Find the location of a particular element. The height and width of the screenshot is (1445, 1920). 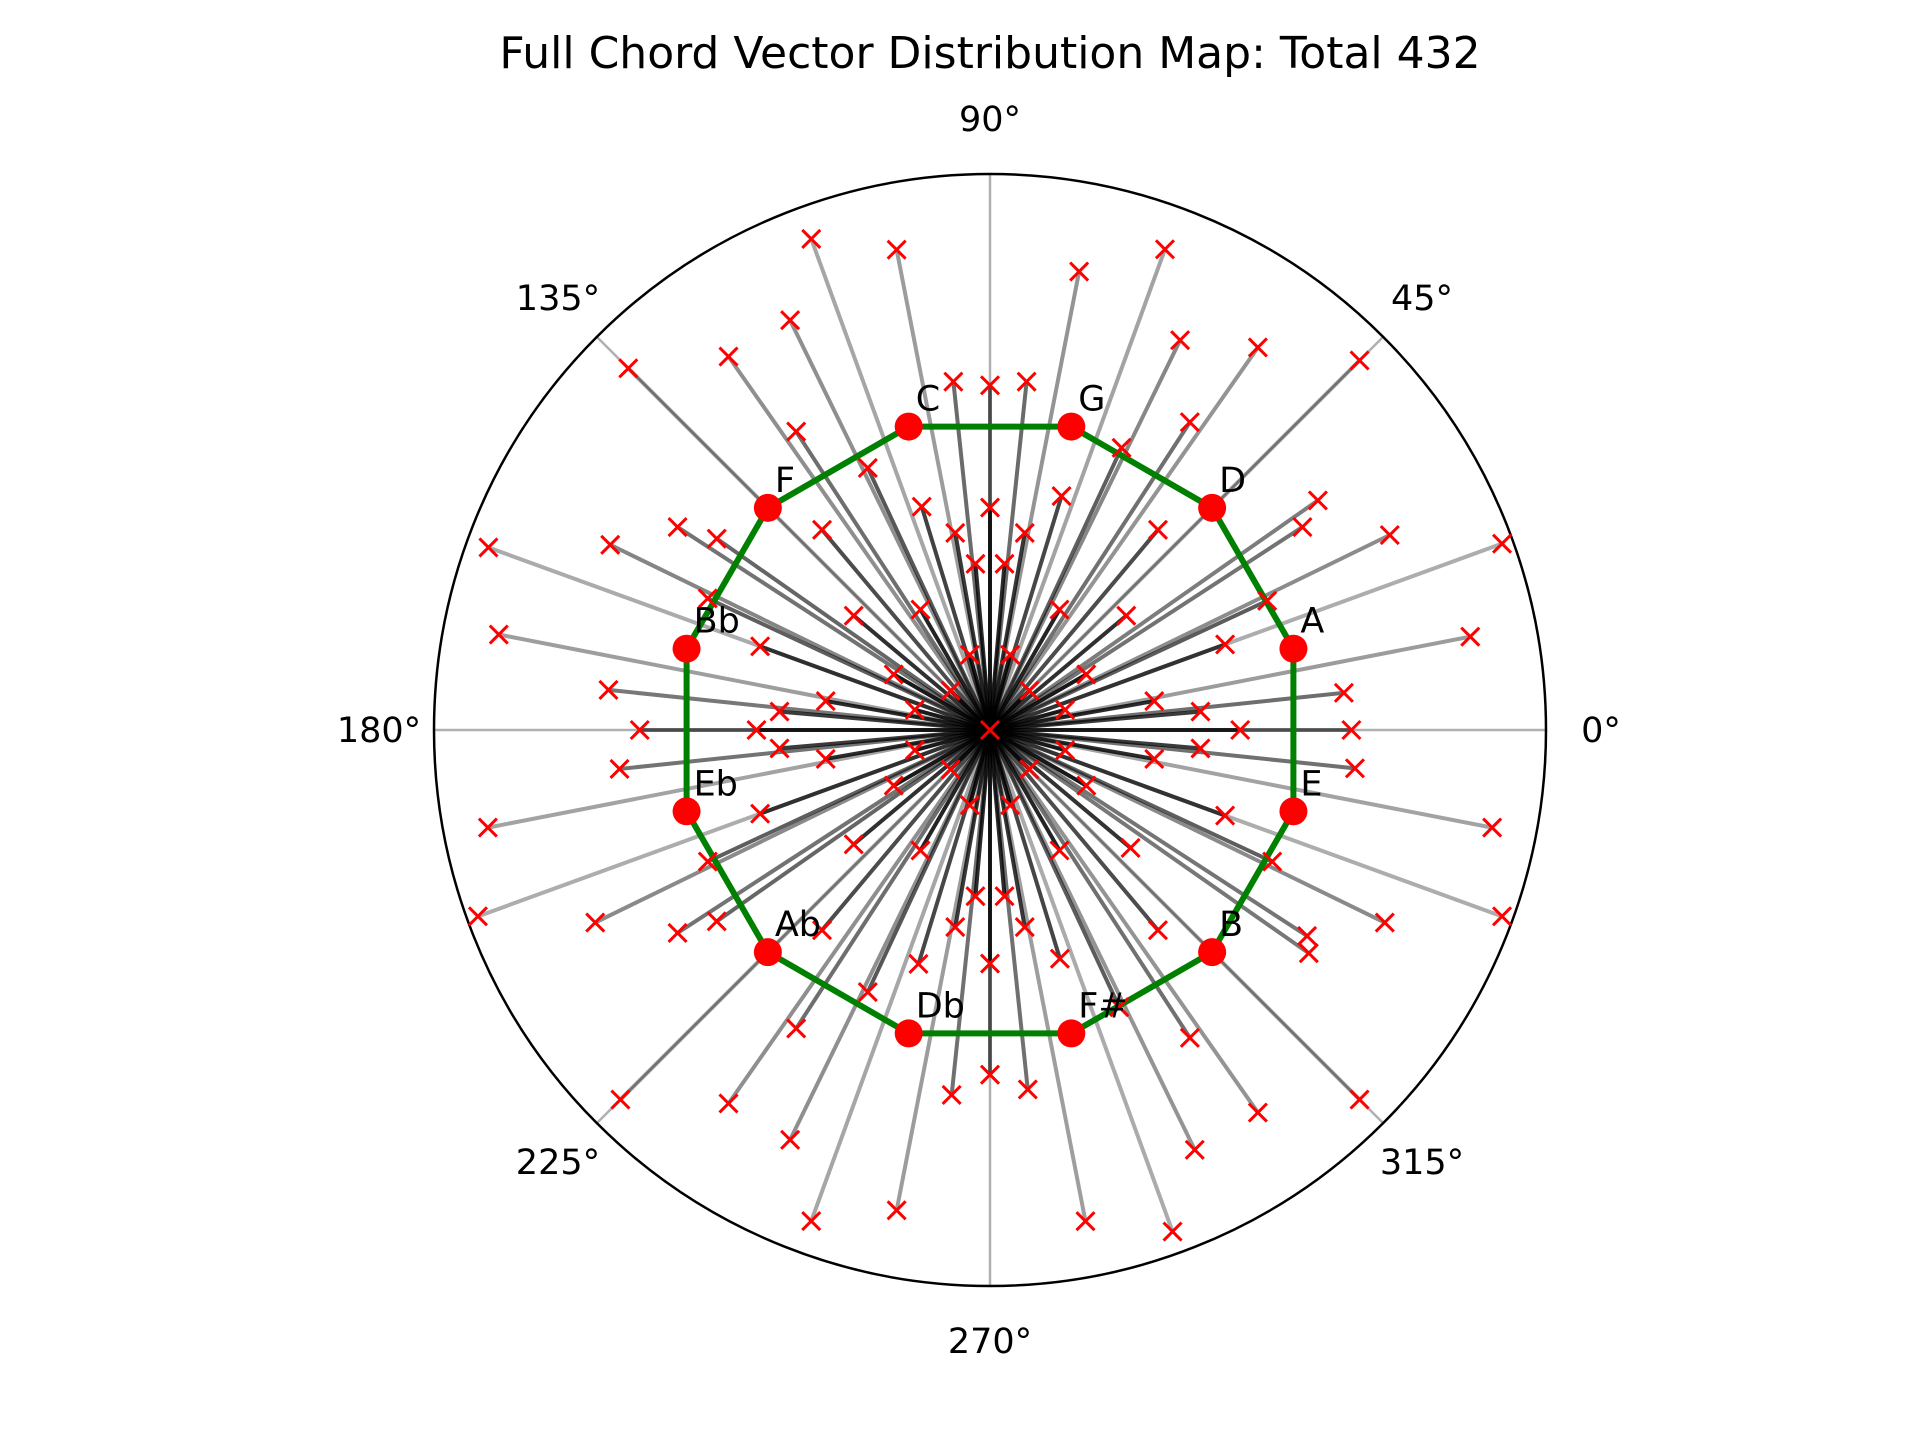

note-marker-Bb is located at coordinates (686, 648).